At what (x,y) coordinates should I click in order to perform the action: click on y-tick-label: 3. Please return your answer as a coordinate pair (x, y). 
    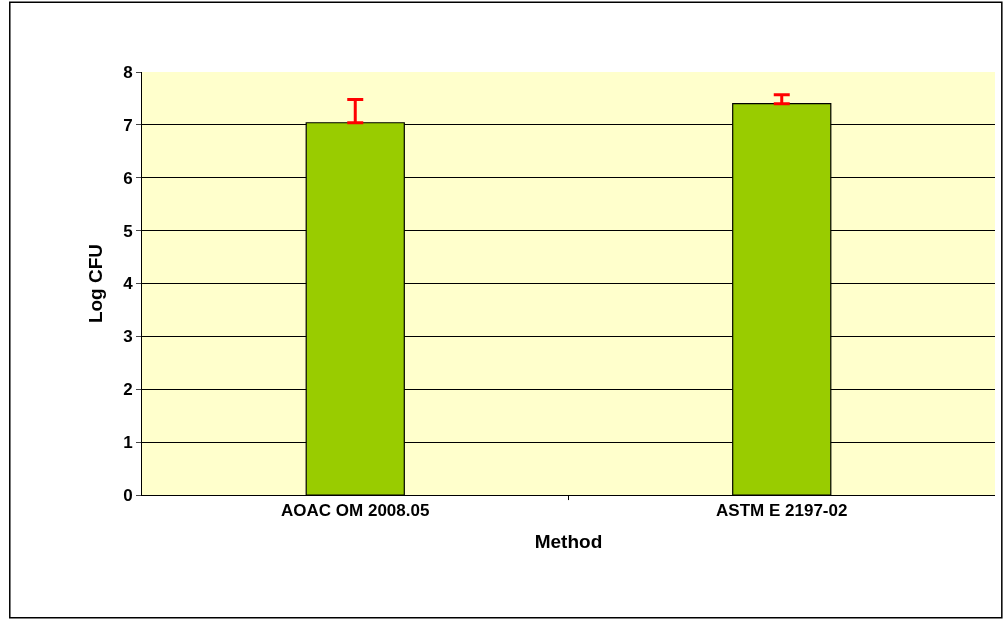
    Looking at the image, I should click on (128, 337).